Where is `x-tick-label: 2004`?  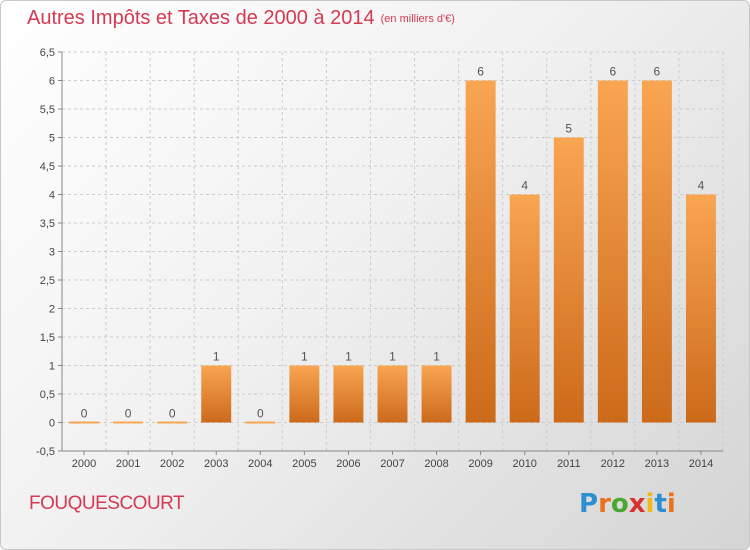
x-tick-label: 2004 is located at coordinates (260, 464).